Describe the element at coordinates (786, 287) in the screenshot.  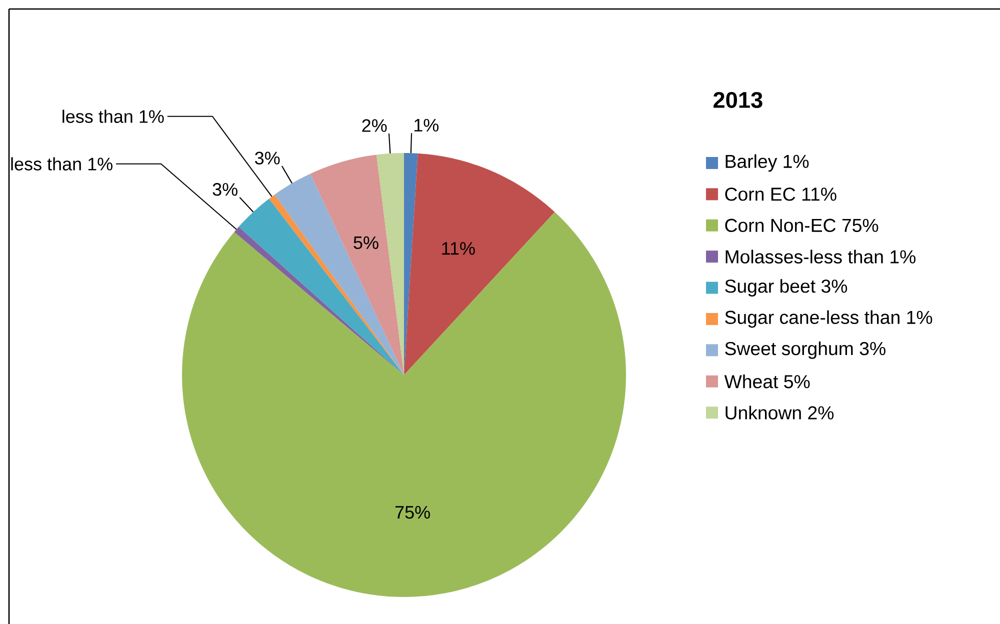
I see `legend-label: Sugar beet 3%` at that location.